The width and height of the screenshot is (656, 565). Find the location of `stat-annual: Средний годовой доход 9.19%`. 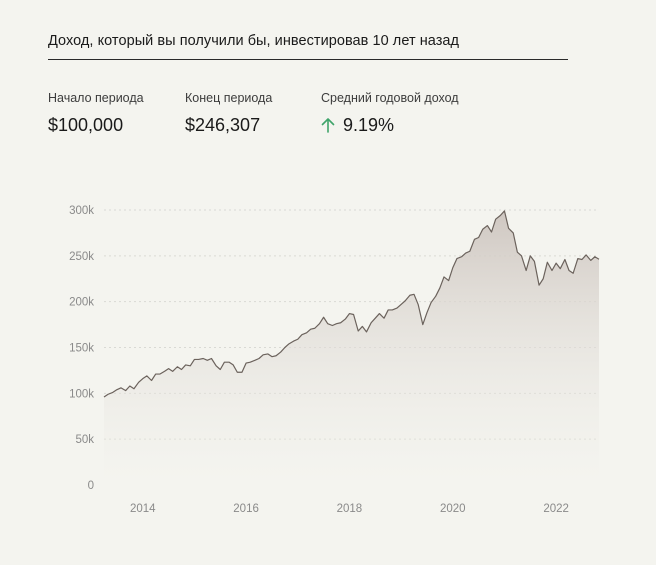

stat-annual: Средний годовой доход 9.19% is located at coordinates (390, 113).